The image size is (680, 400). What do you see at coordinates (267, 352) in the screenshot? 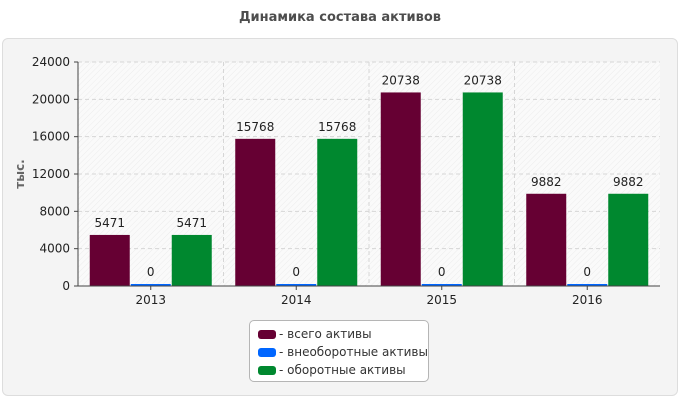
I see `legend-swatch-noncurrent` at bounding box center [267, 352].